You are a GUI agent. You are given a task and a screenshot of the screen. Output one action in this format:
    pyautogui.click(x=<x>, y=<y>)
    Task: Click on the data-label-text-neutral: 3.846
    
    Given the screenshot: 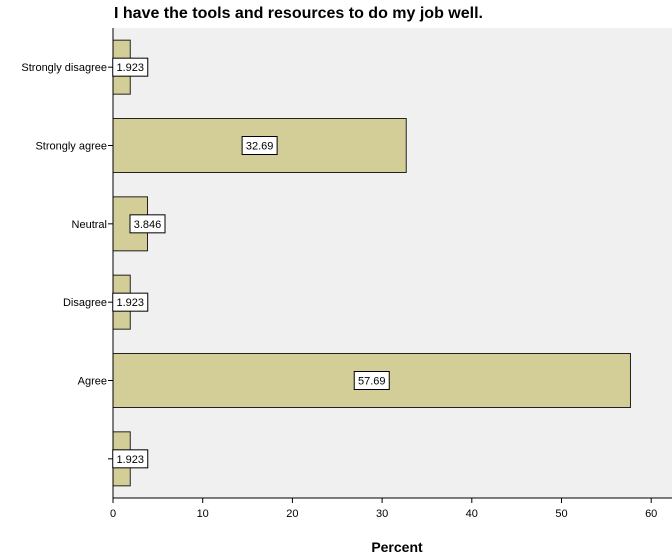 What is the action you would take?
    pyautogui.click(x=148, y=225)
    